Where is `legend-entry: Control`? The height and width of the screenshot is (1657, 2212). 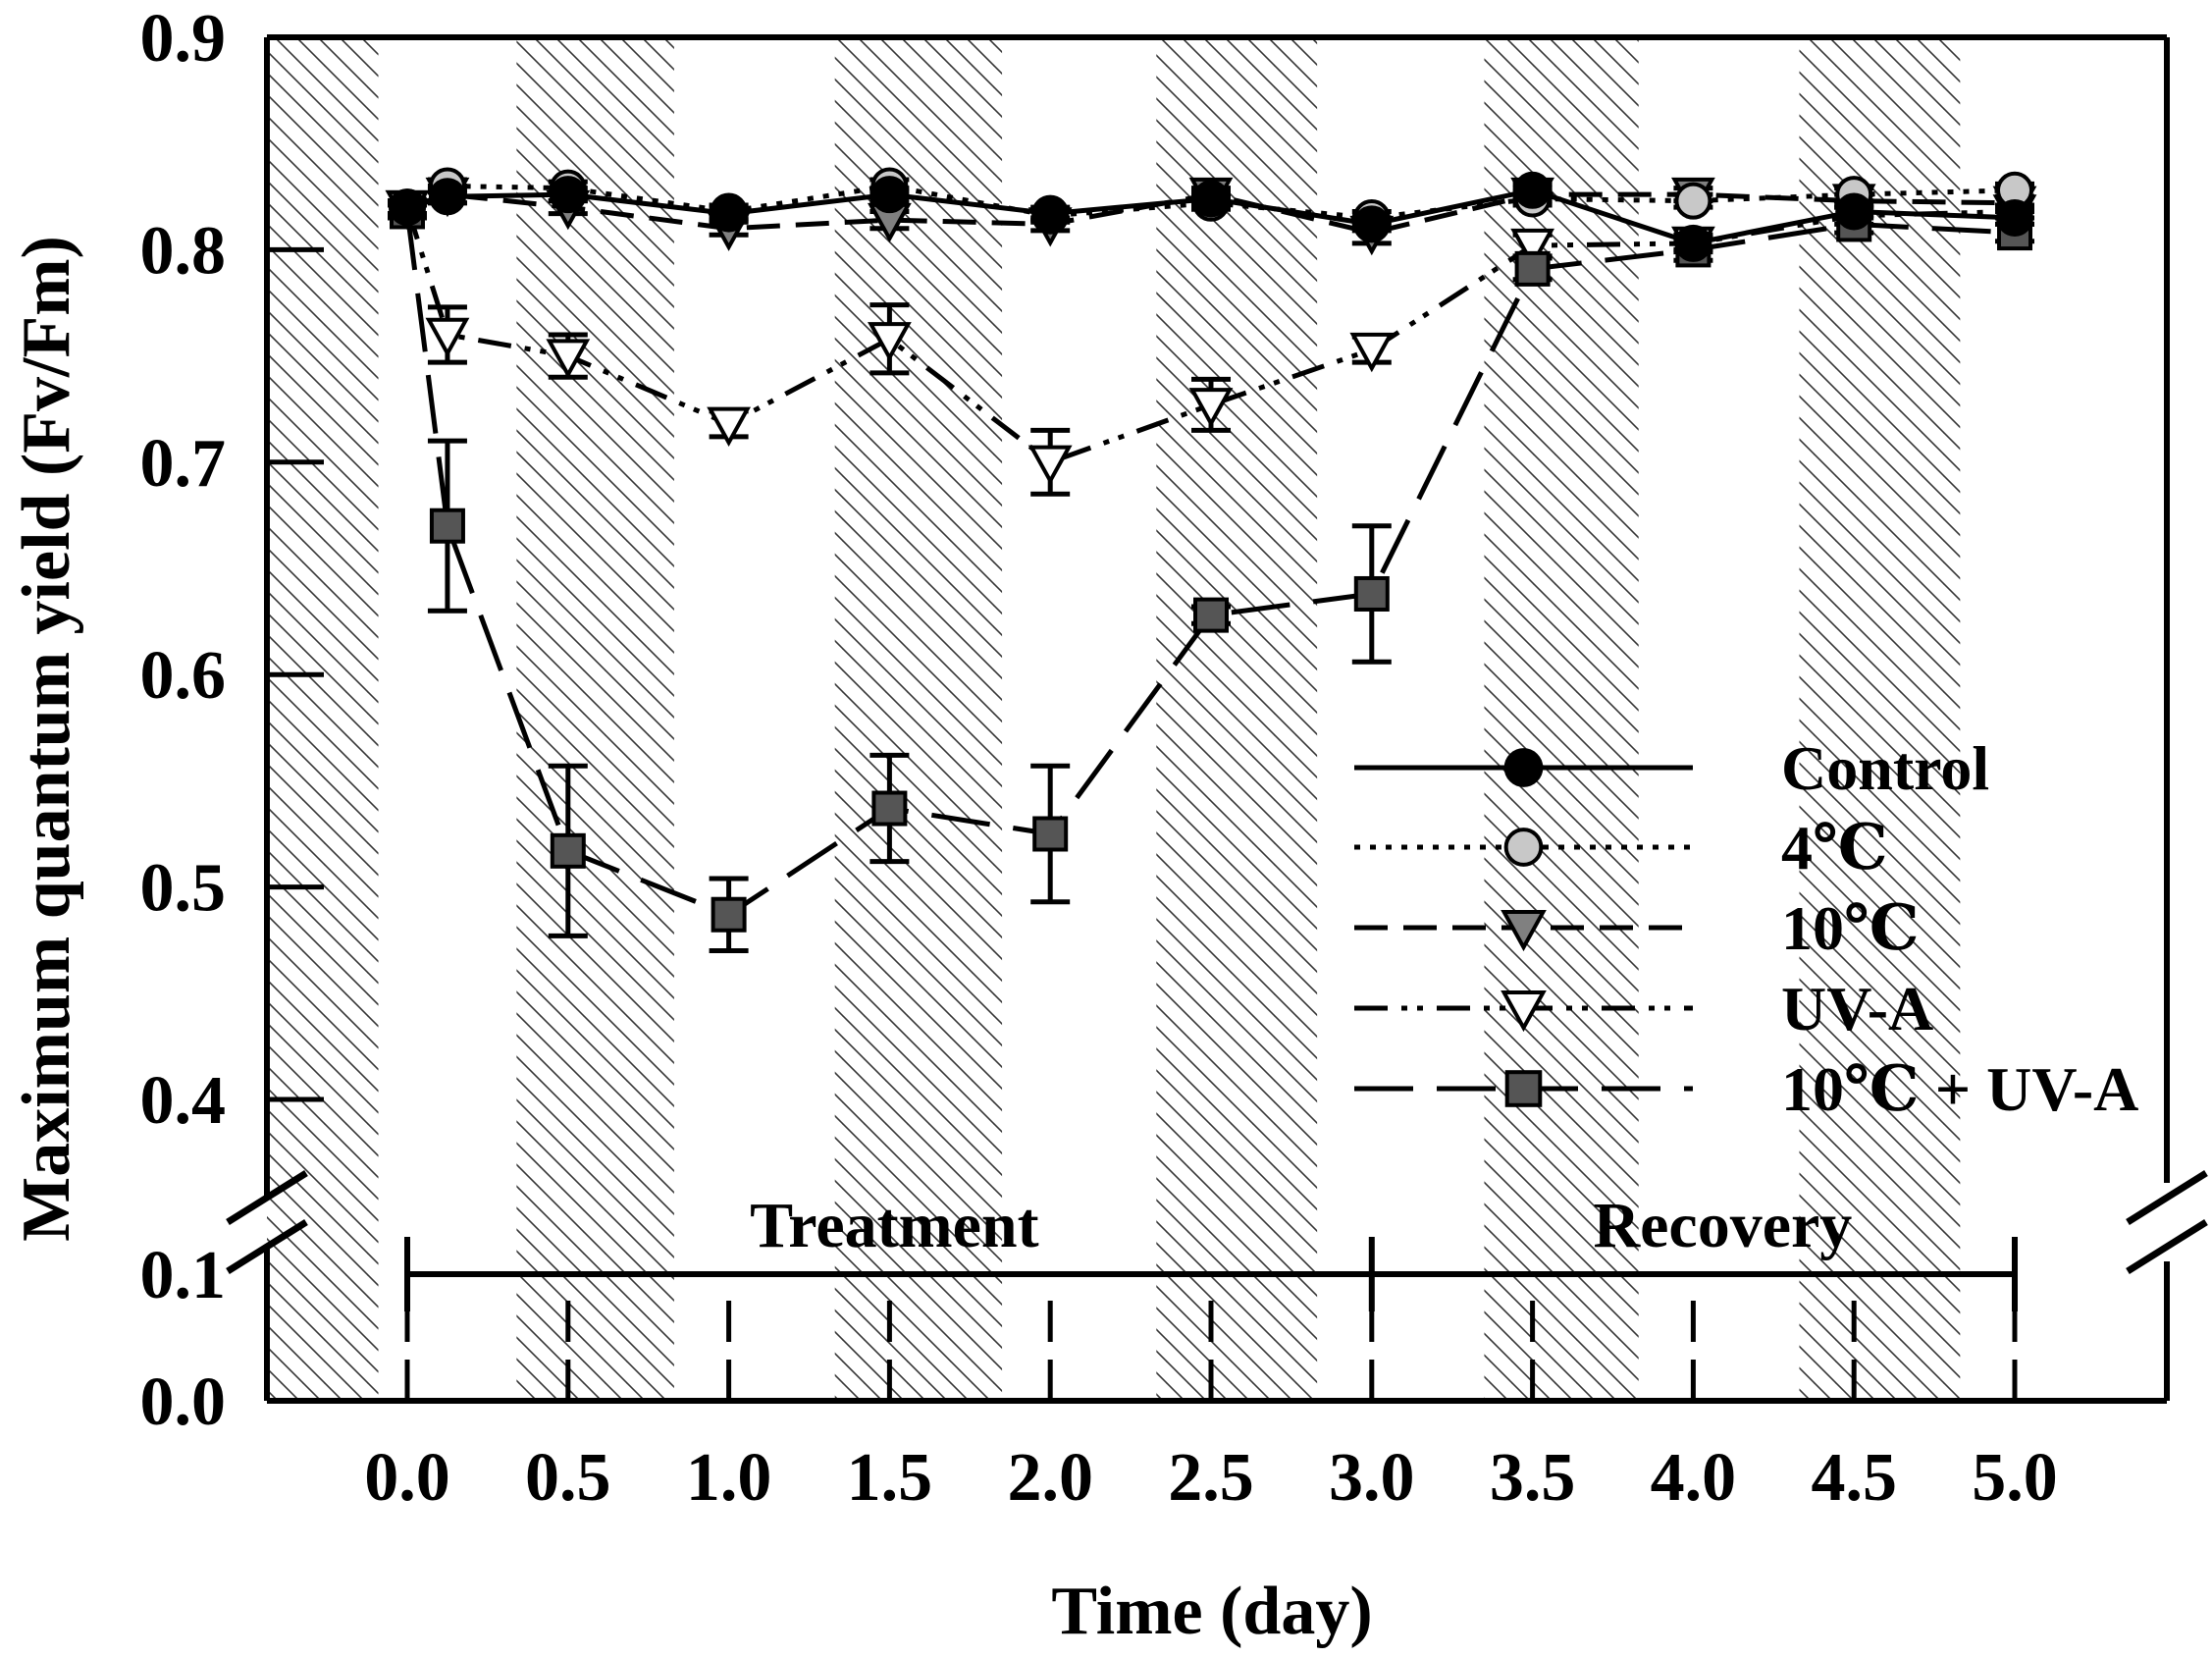
legend-entry: Control is located at coordinates (1672, 768).